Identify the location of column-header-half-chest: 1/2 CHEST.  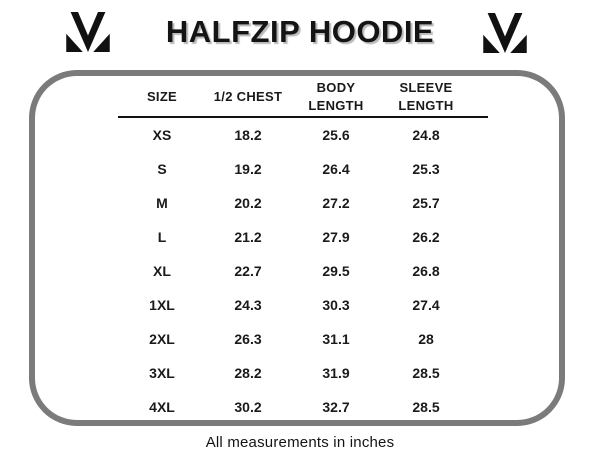
(248, 97).